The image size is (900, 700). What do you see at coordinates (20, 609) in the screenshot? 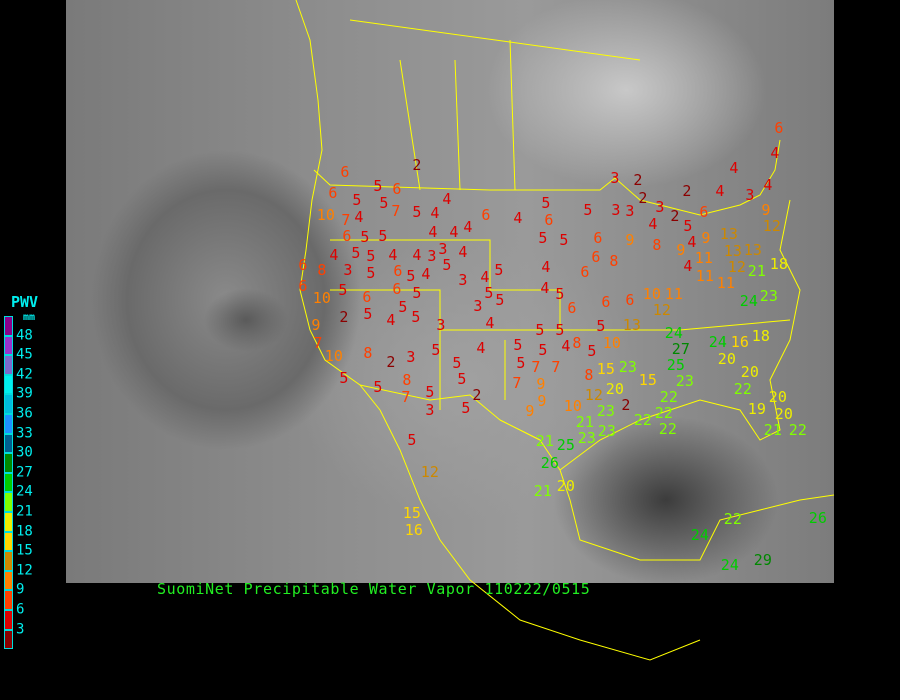
I see `legend-label: 6` at bounding box center [20, 609].